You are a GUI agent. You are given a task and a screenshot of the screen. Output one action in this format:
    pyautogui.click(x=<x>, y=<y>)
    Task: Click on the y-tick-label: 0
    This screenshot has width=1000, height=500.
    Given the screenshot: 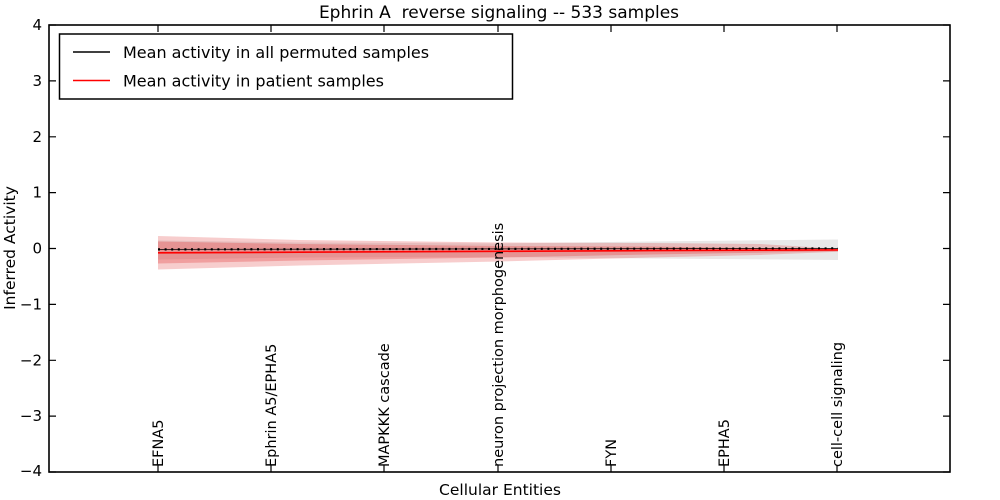 What is the action you would take?
    pyautogui.click(x=37, y=249)
    